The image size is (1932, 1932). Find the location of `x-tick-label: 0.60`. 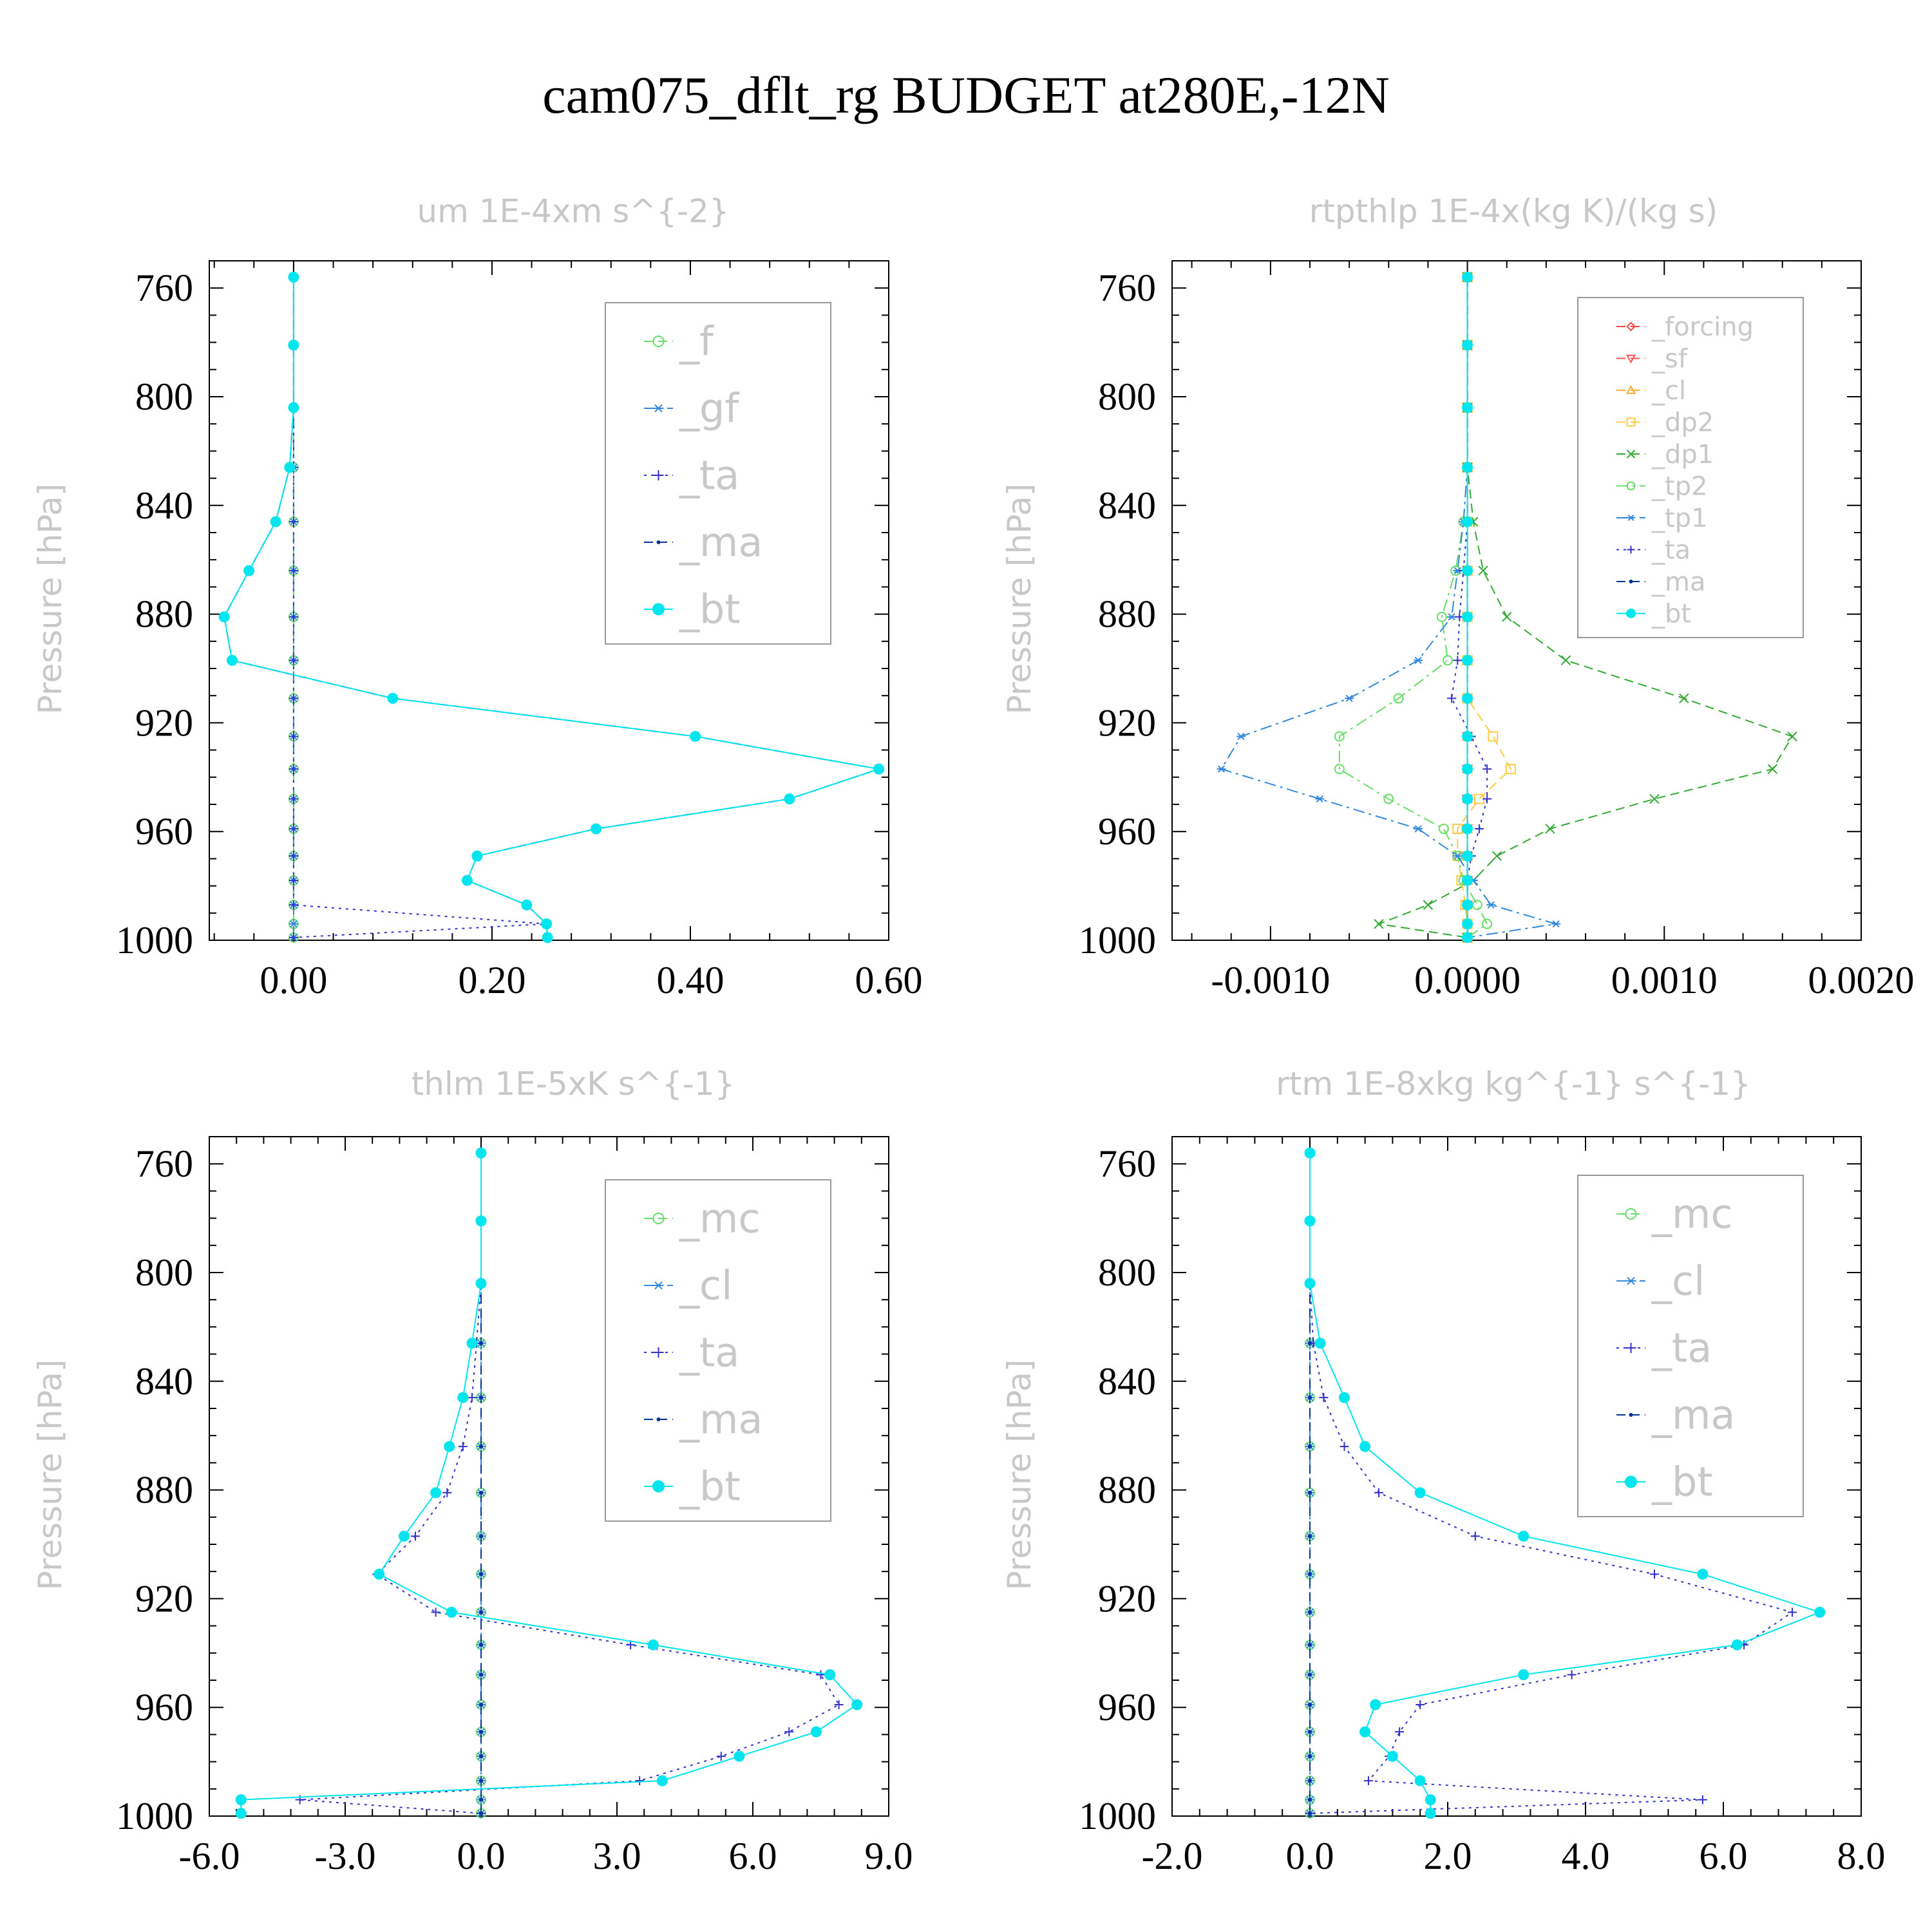

x-tick-label: 0.60 is located at coordinates (889, 980).